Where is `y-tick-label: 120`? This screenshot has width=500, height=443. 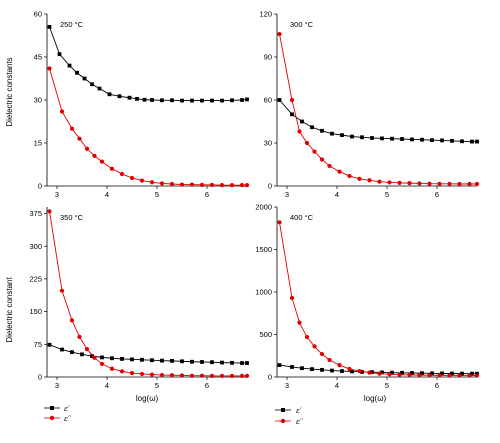 y-tick-label: 120 is located at coordinates (265, 14).